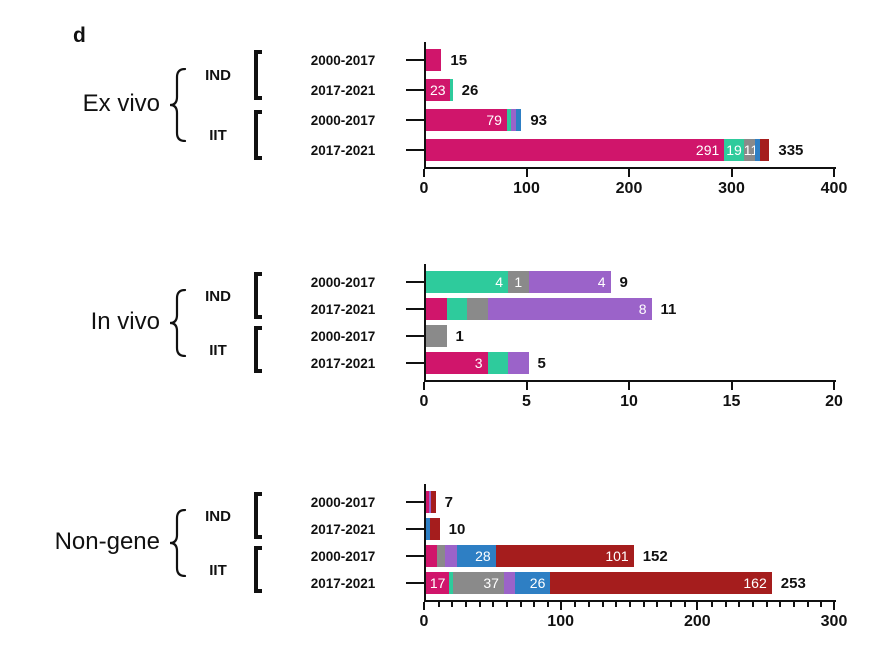  I want to click on bar-segment-darkred, so click(435, 529).